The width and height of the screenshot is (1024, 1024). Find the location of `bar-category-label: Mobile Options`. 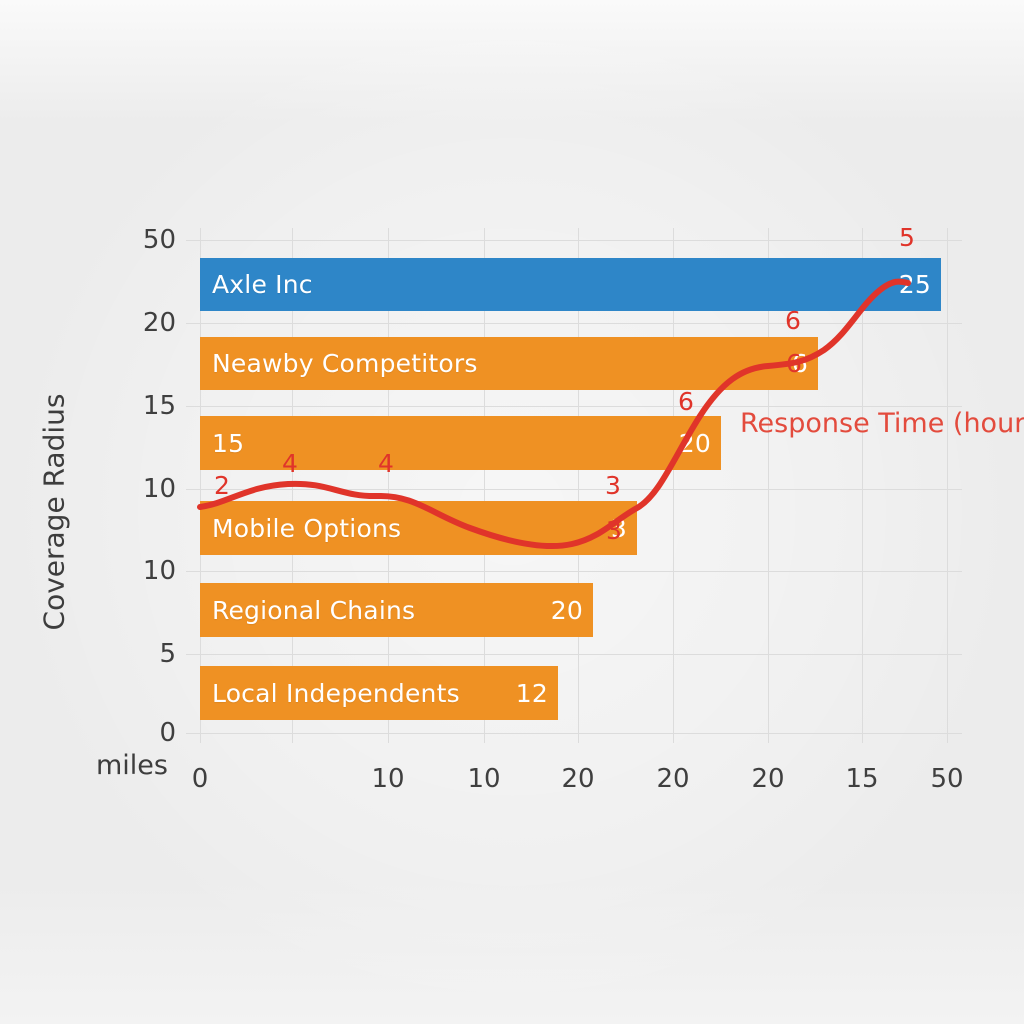

bar-category-label: Mobile Options is located at coordinates (307, 528).